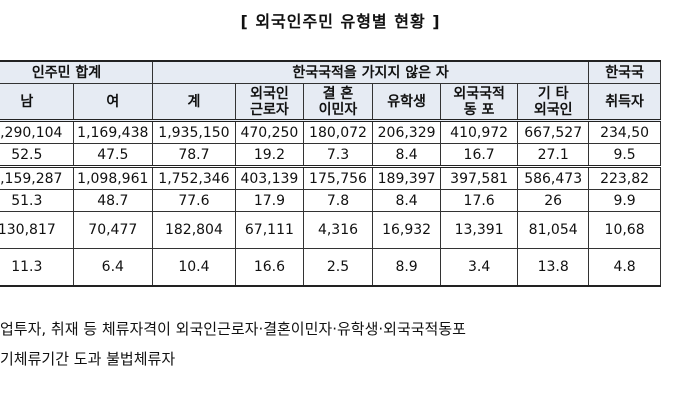 This screenshot has height=400, width=681. I want to click on cell: 11.3, so click(37, 267).